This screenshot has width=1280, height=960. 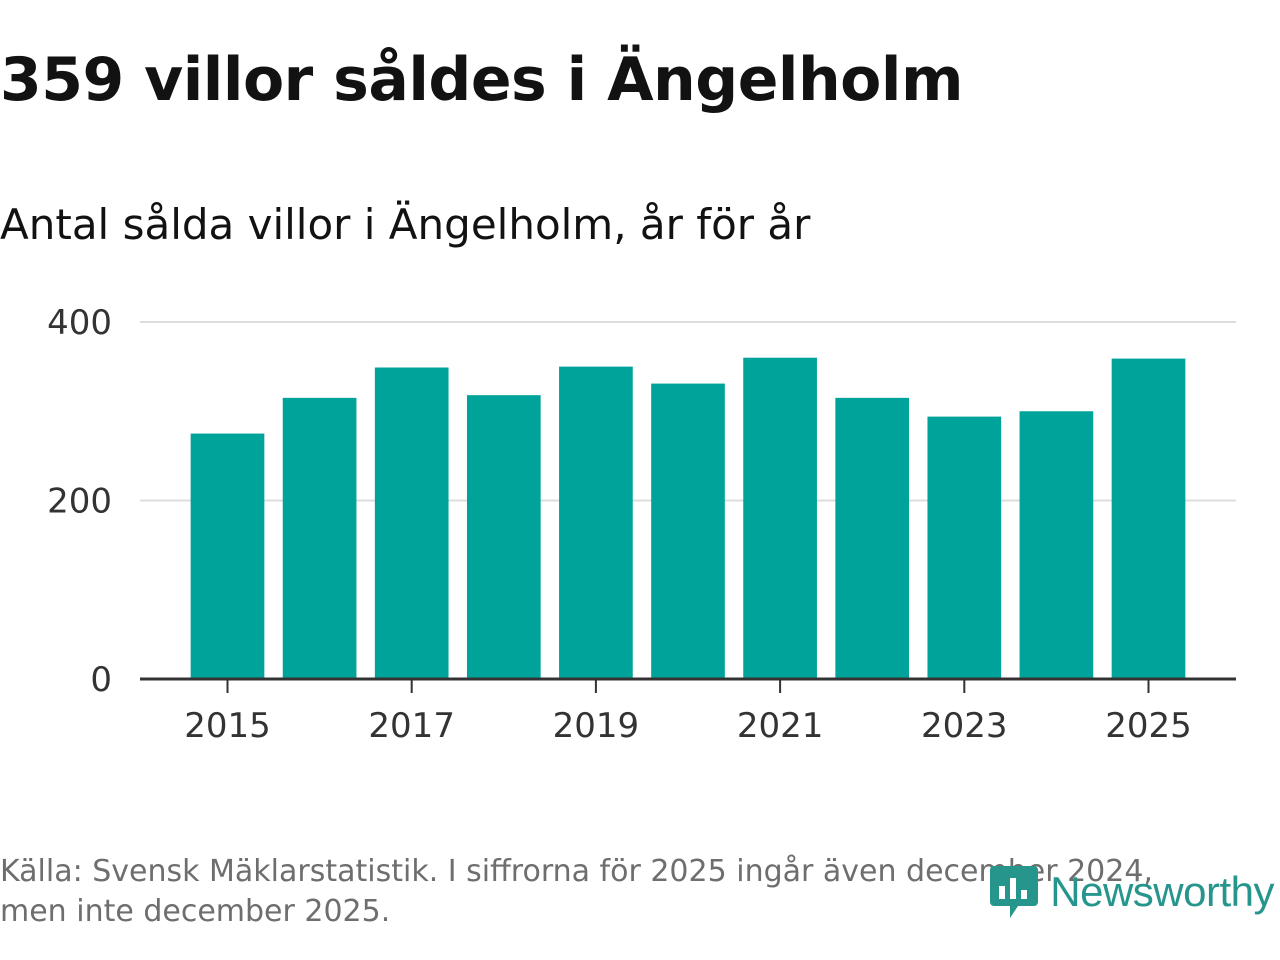 What do you see at coordinates (503, 537) in the screenshot?
I see `bar-2018` at bounding box center [503, 537].